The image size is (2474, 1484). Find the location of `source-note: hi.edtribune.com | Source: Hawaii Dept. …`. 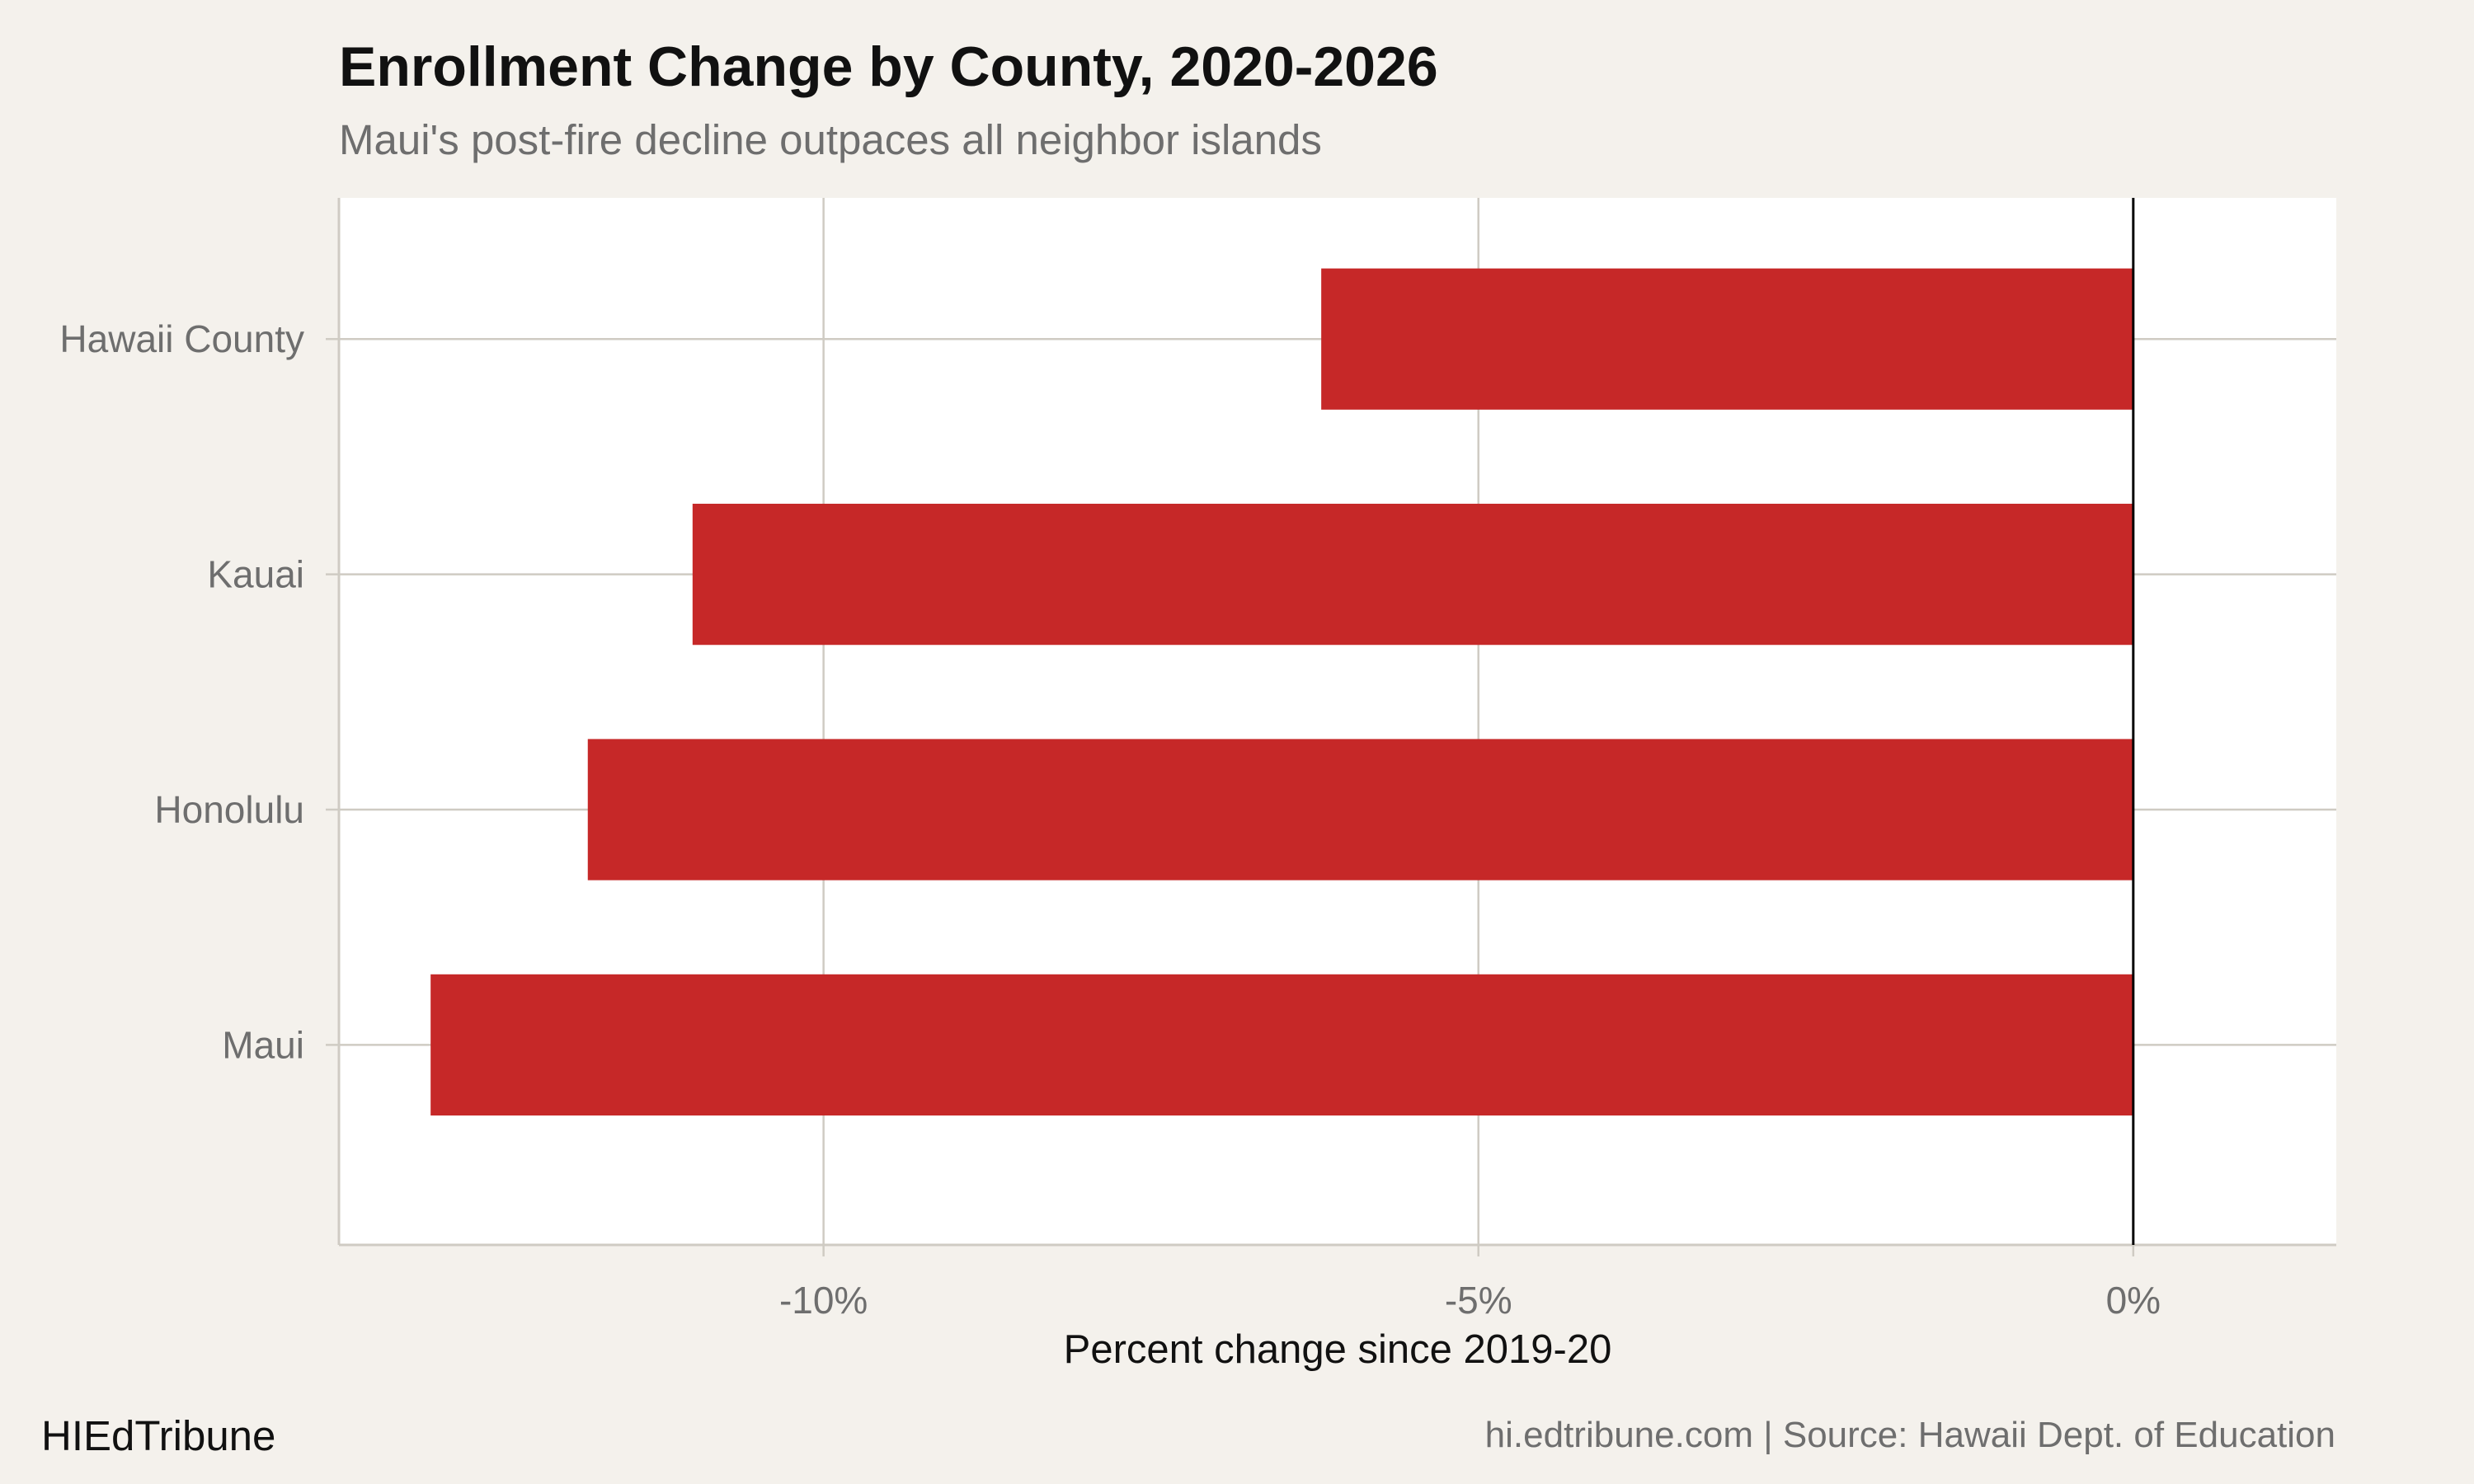

source-note: hi.edtribune.com | Source: Hawaii Dept. … is located at coordinates (1909, 1435).